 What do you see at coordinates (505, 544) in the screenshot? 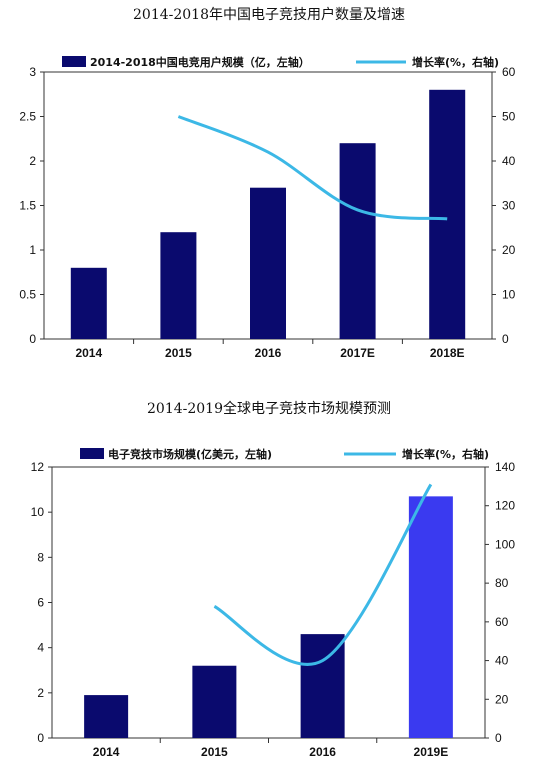
I see `chart2-right-tick-label: 100` at bounding box center [505, 544].